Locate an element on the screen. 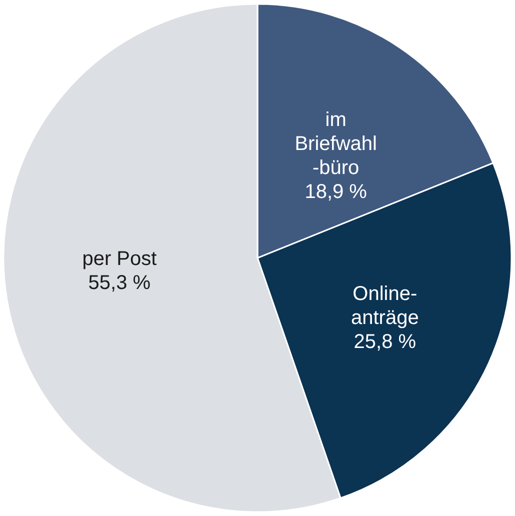 This screenshot has height=516, width=515. data-label: 25,8 % is located at coordinates (385, 342).